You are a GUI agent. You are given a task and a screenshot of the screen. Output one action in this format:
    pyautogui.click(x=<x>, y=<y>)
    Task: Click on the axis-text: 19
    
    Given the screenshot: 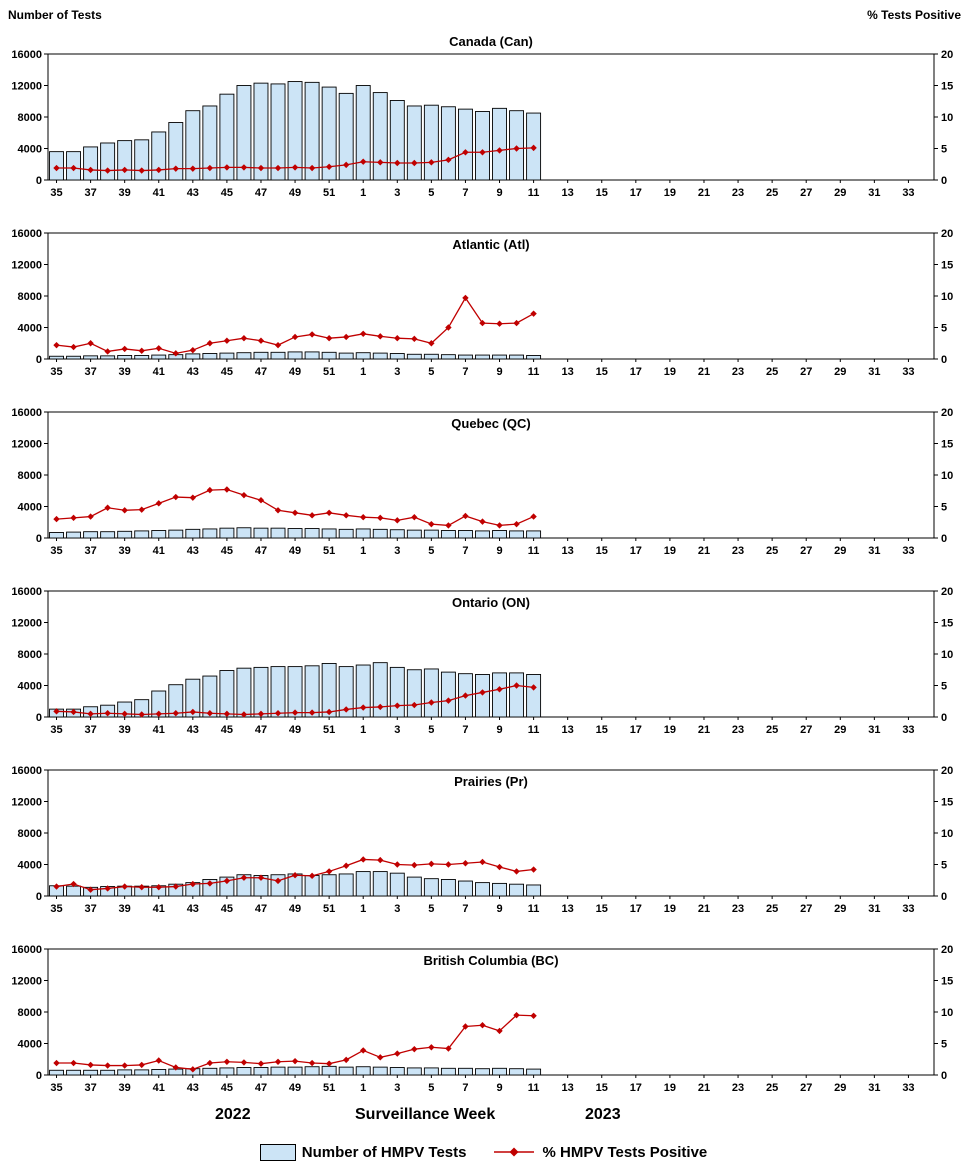 What is the action you would take?
    pyautogui.click(x=670, y=372)
    